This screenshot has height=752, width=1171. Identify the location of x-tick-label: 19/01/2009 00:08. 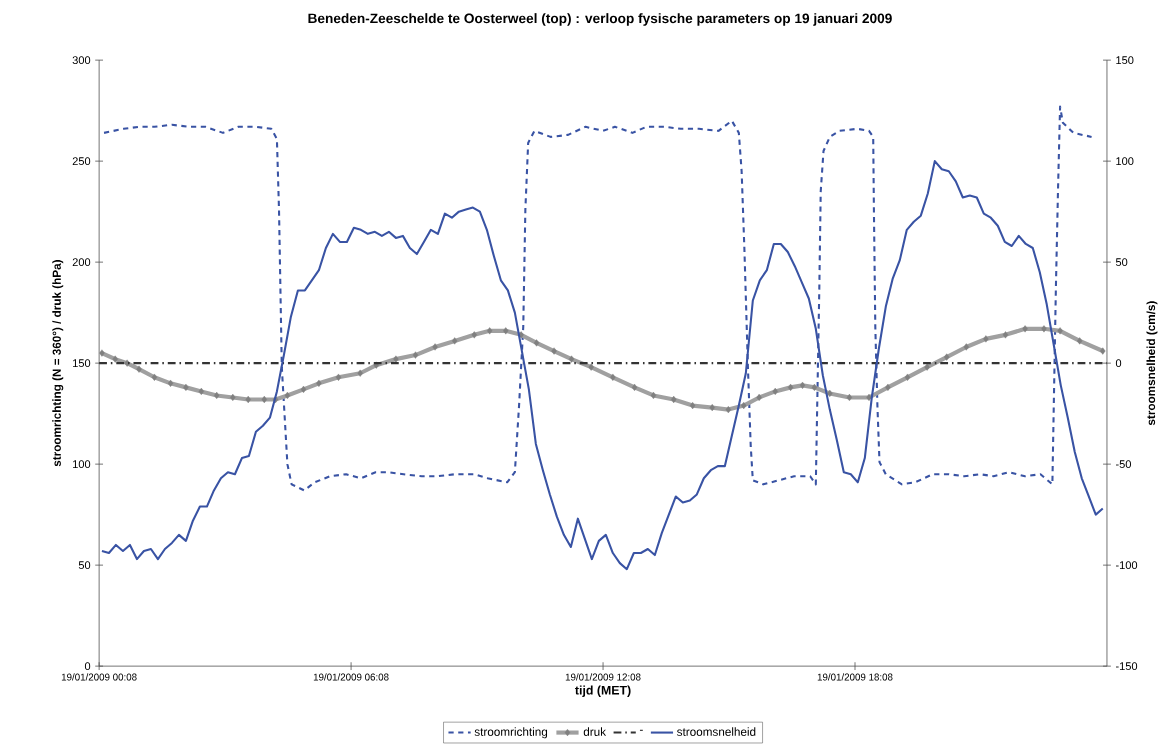
(99, 677).